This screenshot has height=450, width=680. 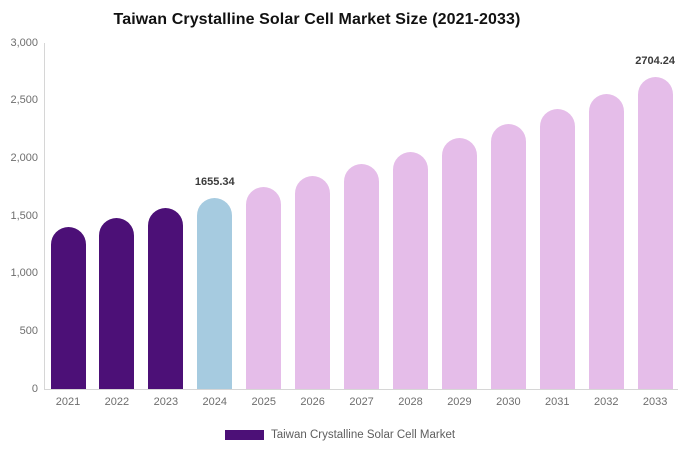 What do you see at coordinates (459, 402) in the screenshot?
I see `x-tick-label-2029: 2029` at bounding box center [459, 402].